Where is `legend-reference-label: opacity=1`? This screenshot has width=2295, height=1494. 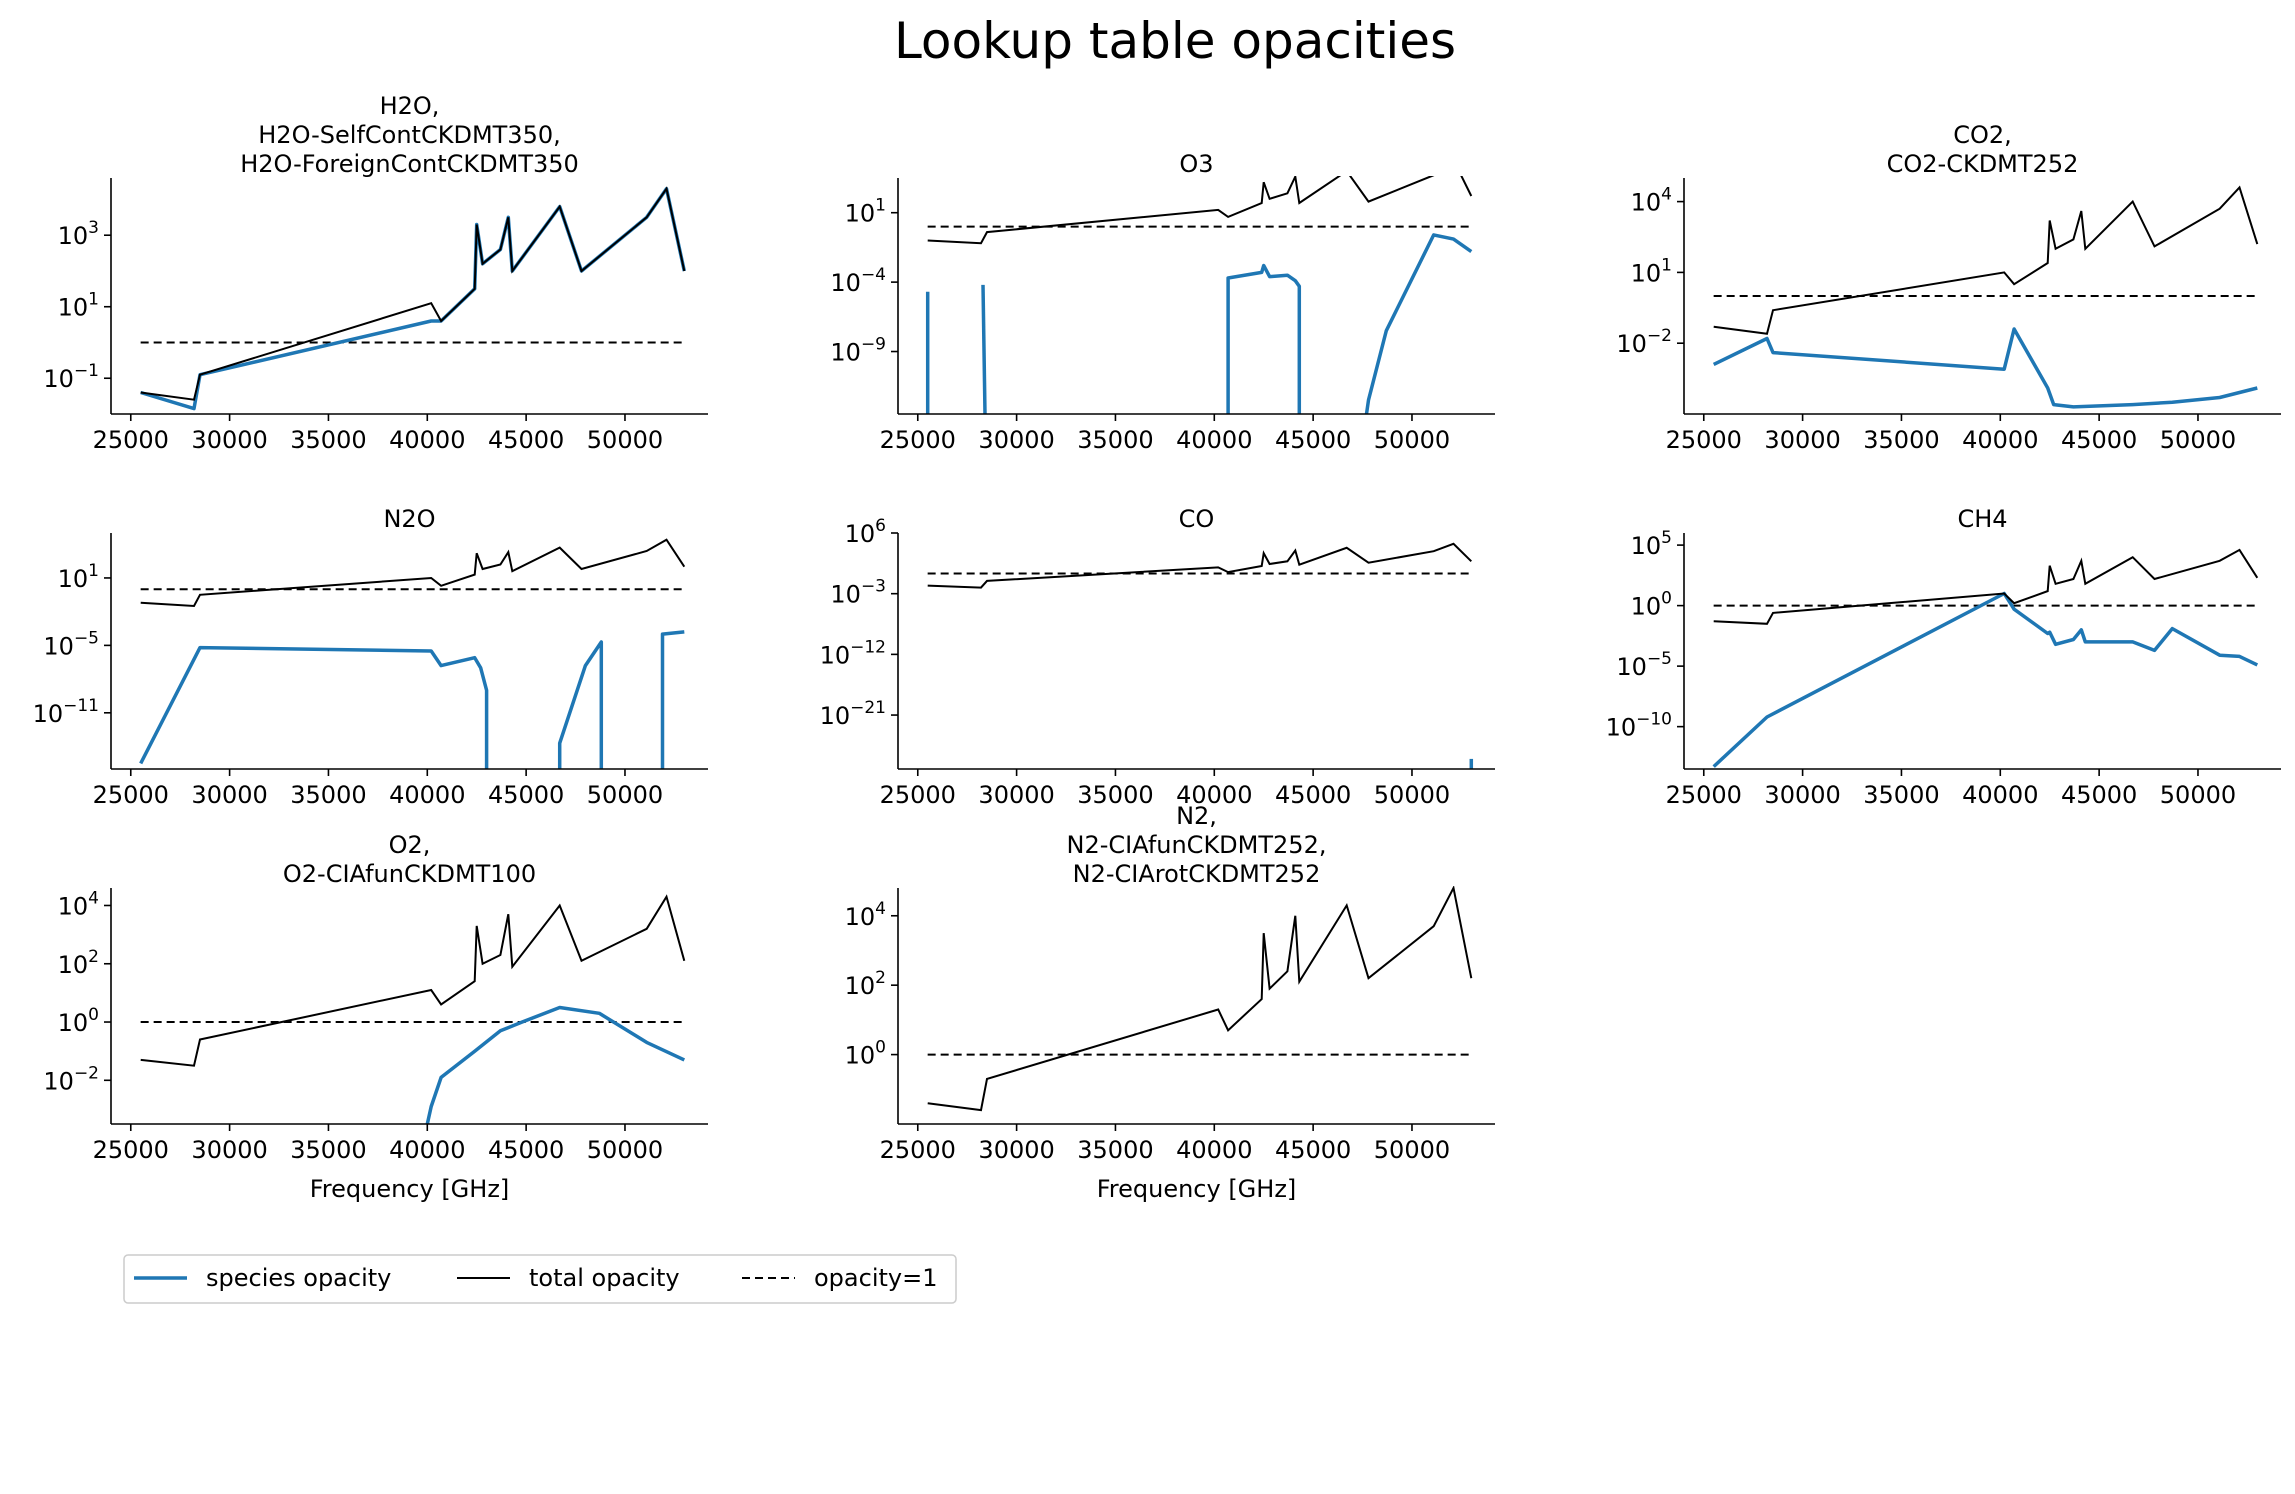 legend-reference-label: opacity=1 is located at coordinates (875, 1278).